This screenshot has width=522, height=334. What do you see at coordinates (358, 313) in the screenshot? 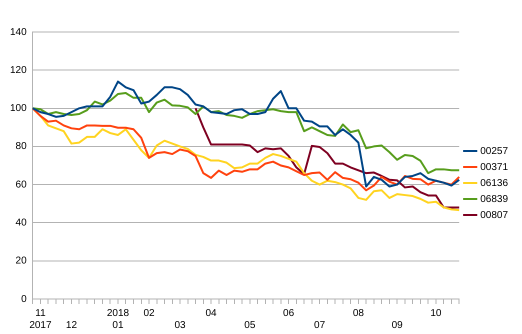
I see `x-tick-label: 08` at bounding box center [358, 313].